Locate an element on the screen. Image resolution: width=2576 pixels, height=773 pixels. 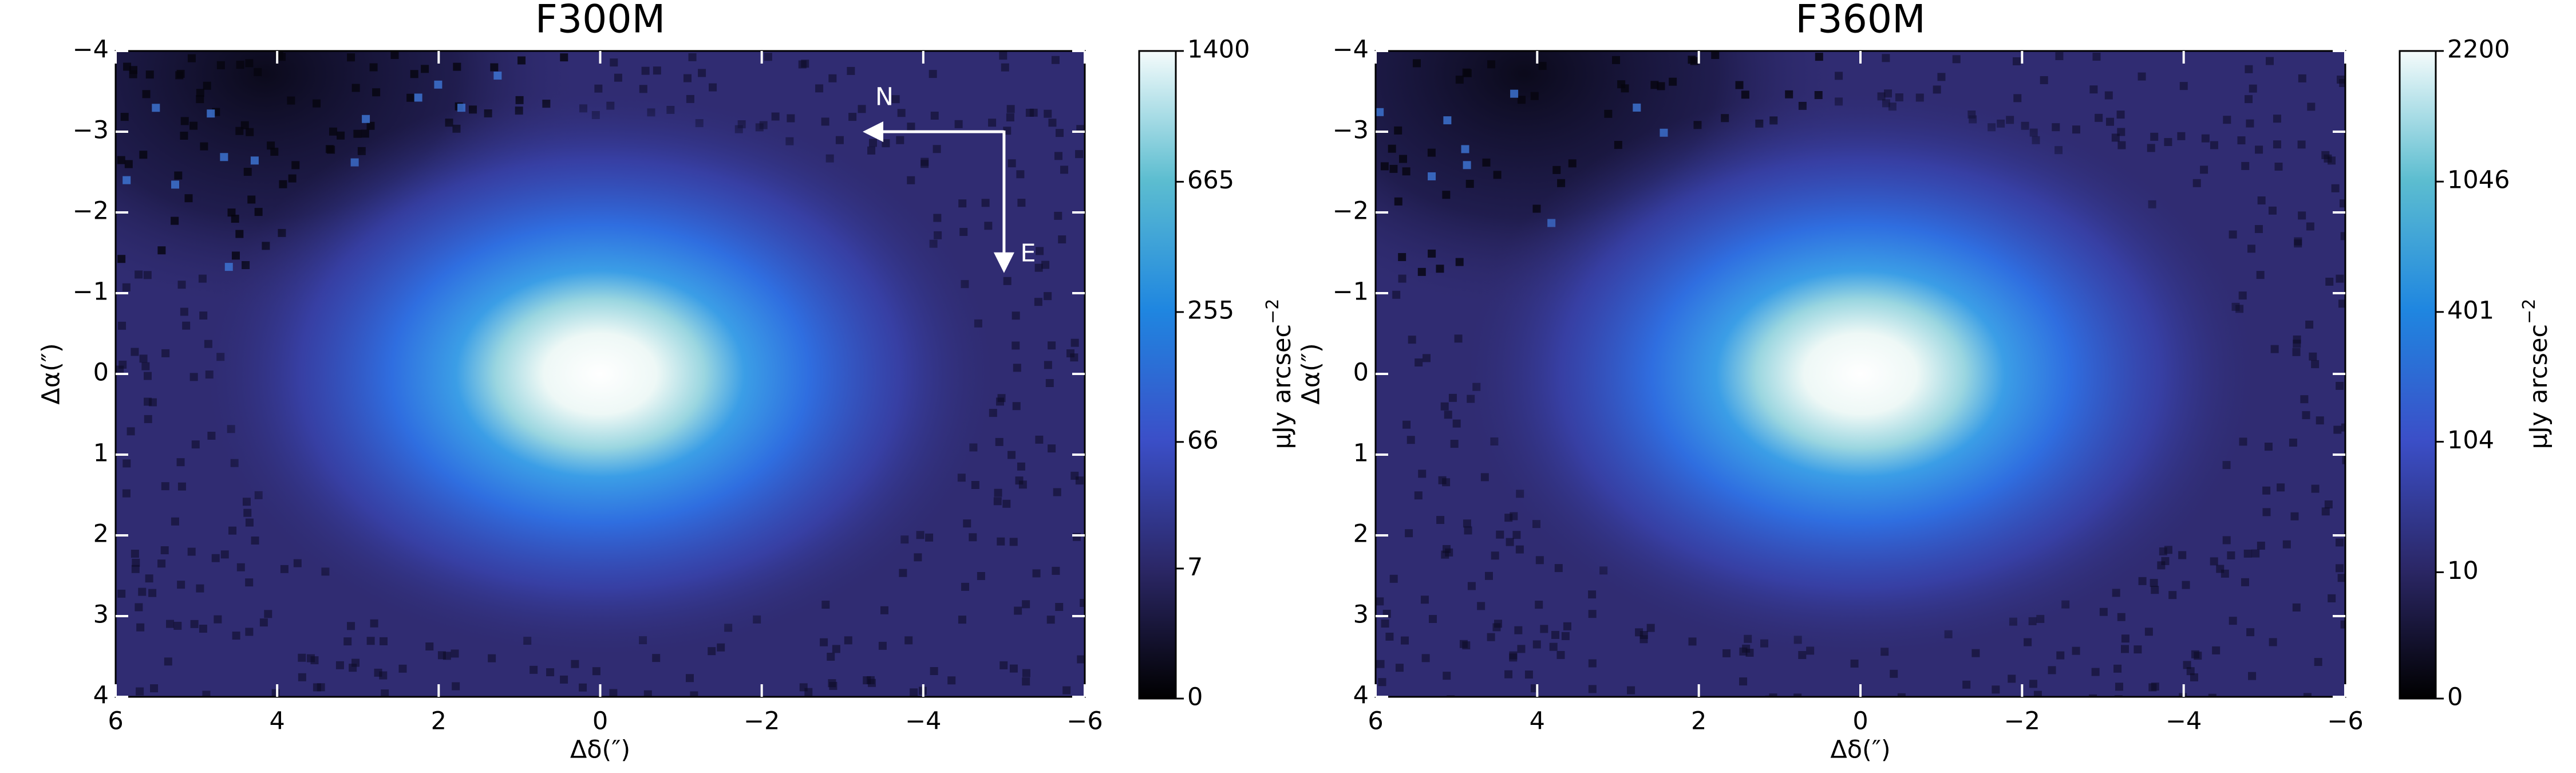
colorbar-tick-label: 665 is located at coordinates (1210, 180).